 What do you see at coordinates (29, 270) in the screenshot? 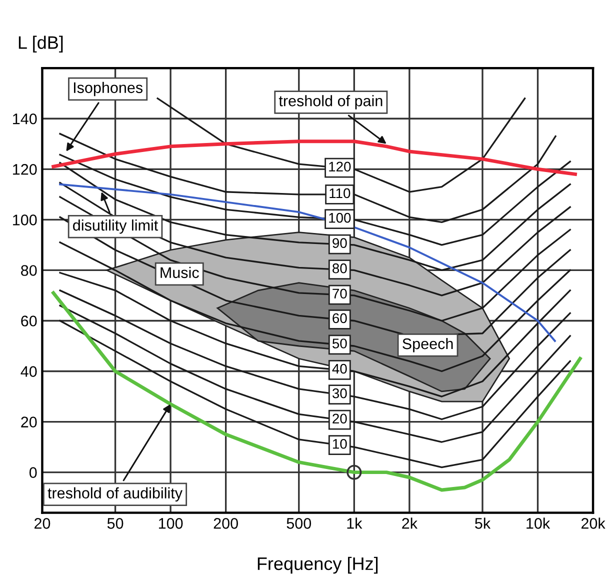
I see `y-tick-label: 80` at bounding box center [29, 270].